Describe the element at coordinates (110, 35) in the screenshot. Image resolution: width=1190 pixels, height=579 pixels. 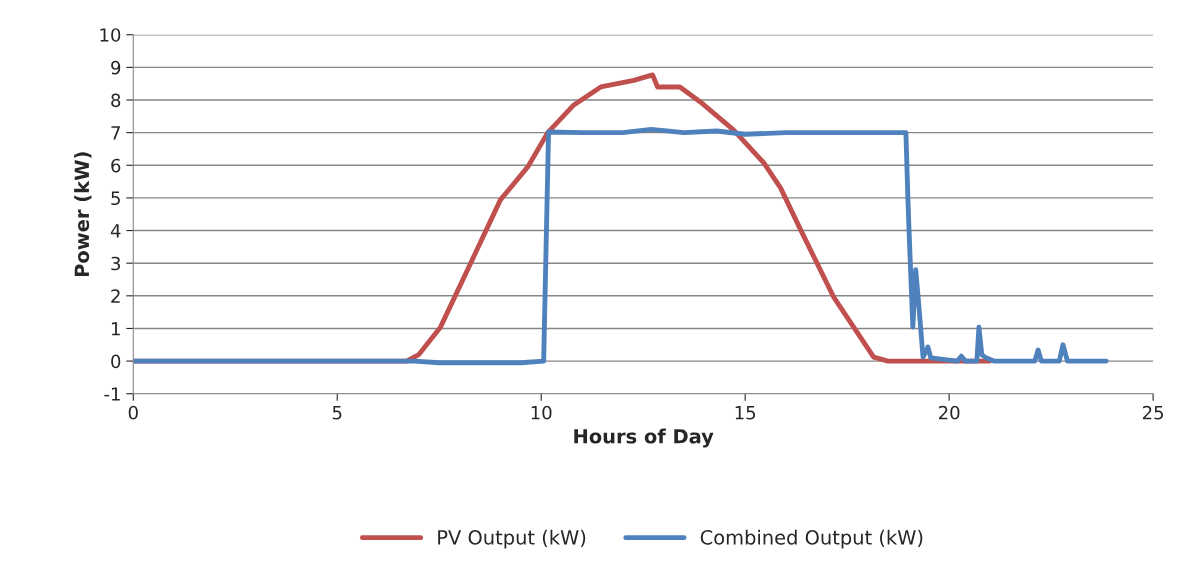
I see `y-tick-label: 10` at that location.